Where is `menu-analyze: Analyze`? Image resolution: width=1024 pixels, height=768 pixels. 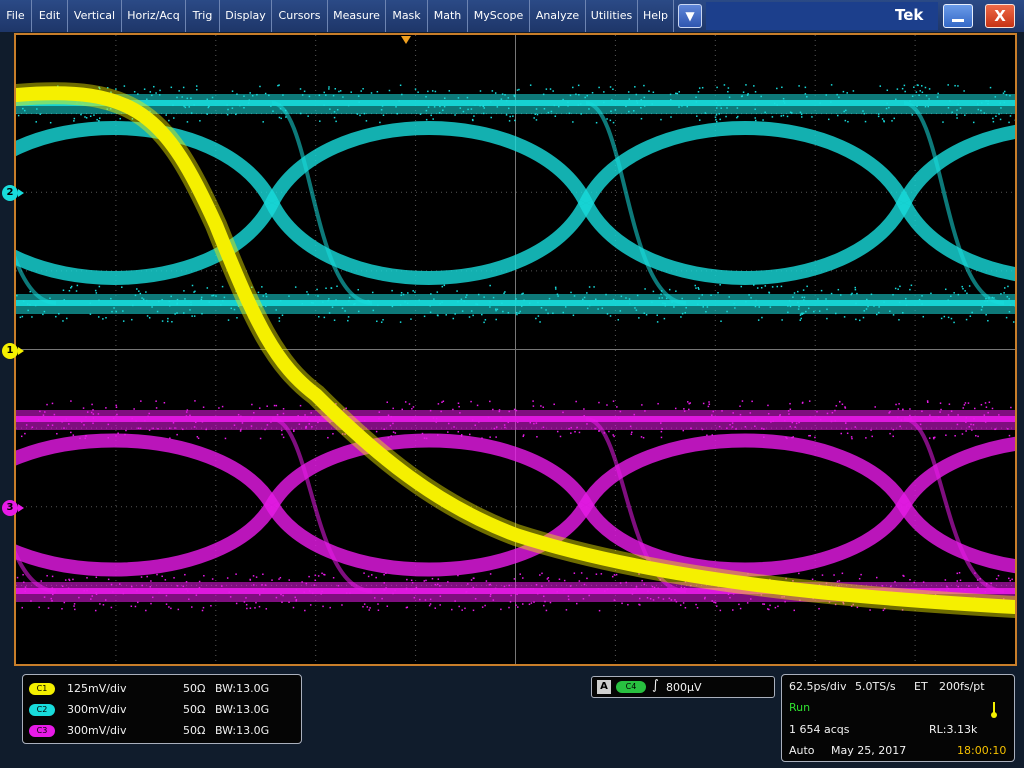
menu-analyze: Analyze is located at coordinates (558, 16).